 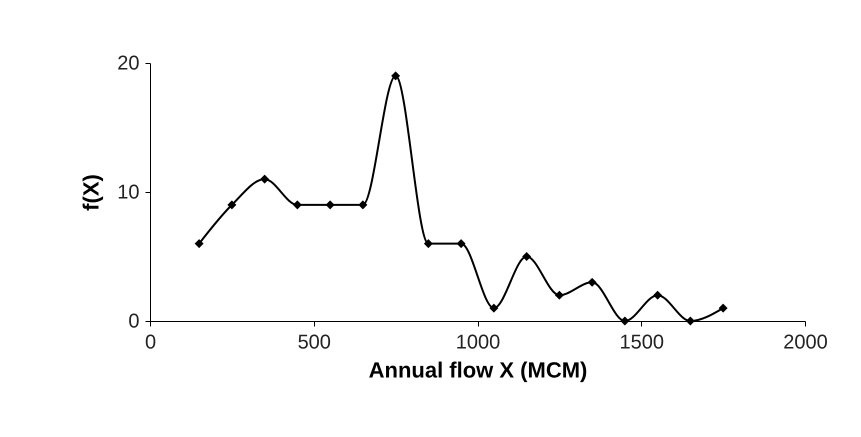 I want to click on x-axis-title: Annual flow X (MCM), so click(x=478, y=370).